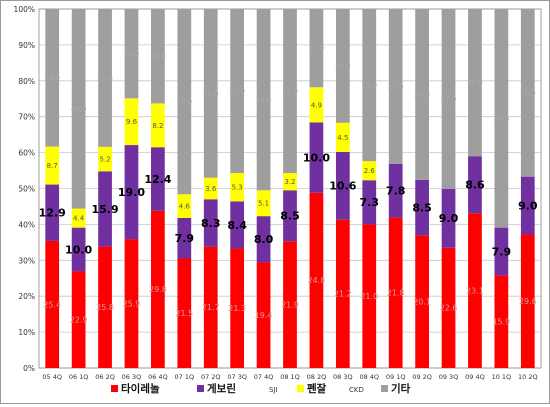 The height and width of the screenshot is (407, 550). What do you see at coordinates (26, 332) in the screenshot?
I see `y-tick-label: 10%` at bounding box center [26, 332].